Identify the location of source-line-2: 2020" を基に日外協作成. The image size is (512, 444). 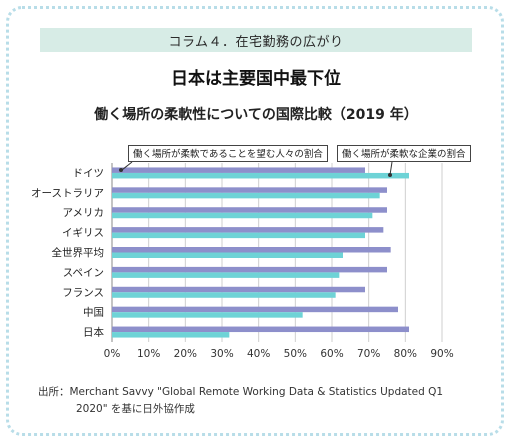
(135, 409).